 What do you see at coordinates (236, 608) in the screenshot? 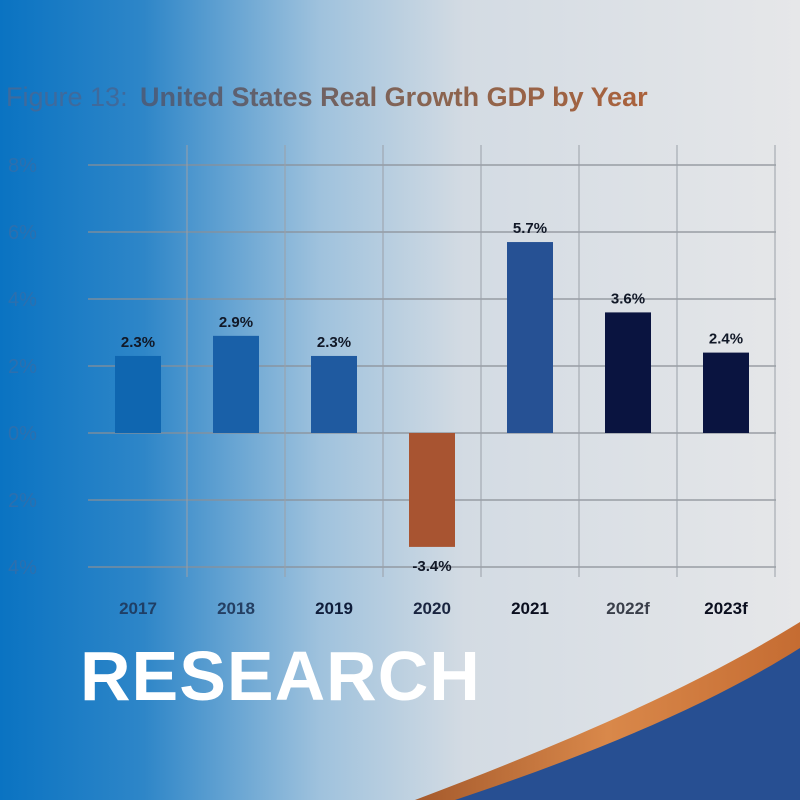
I see `x-tick-label: 2018` at bounding box center [236, 608].